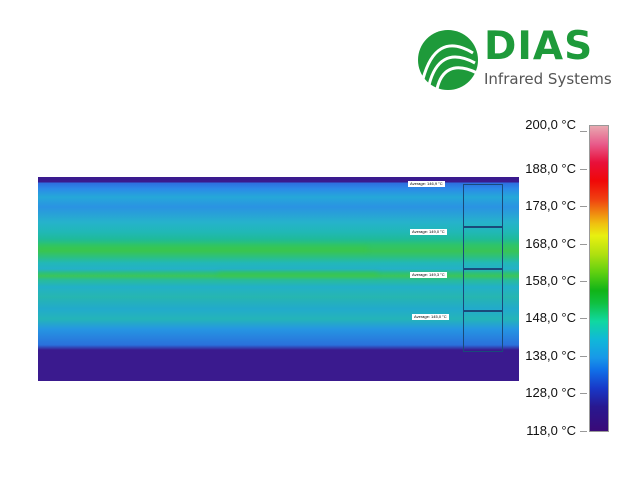 This screenshot has height=480, width=640. I want to click on scale-label: 128,0 °C, so click(550, 392).